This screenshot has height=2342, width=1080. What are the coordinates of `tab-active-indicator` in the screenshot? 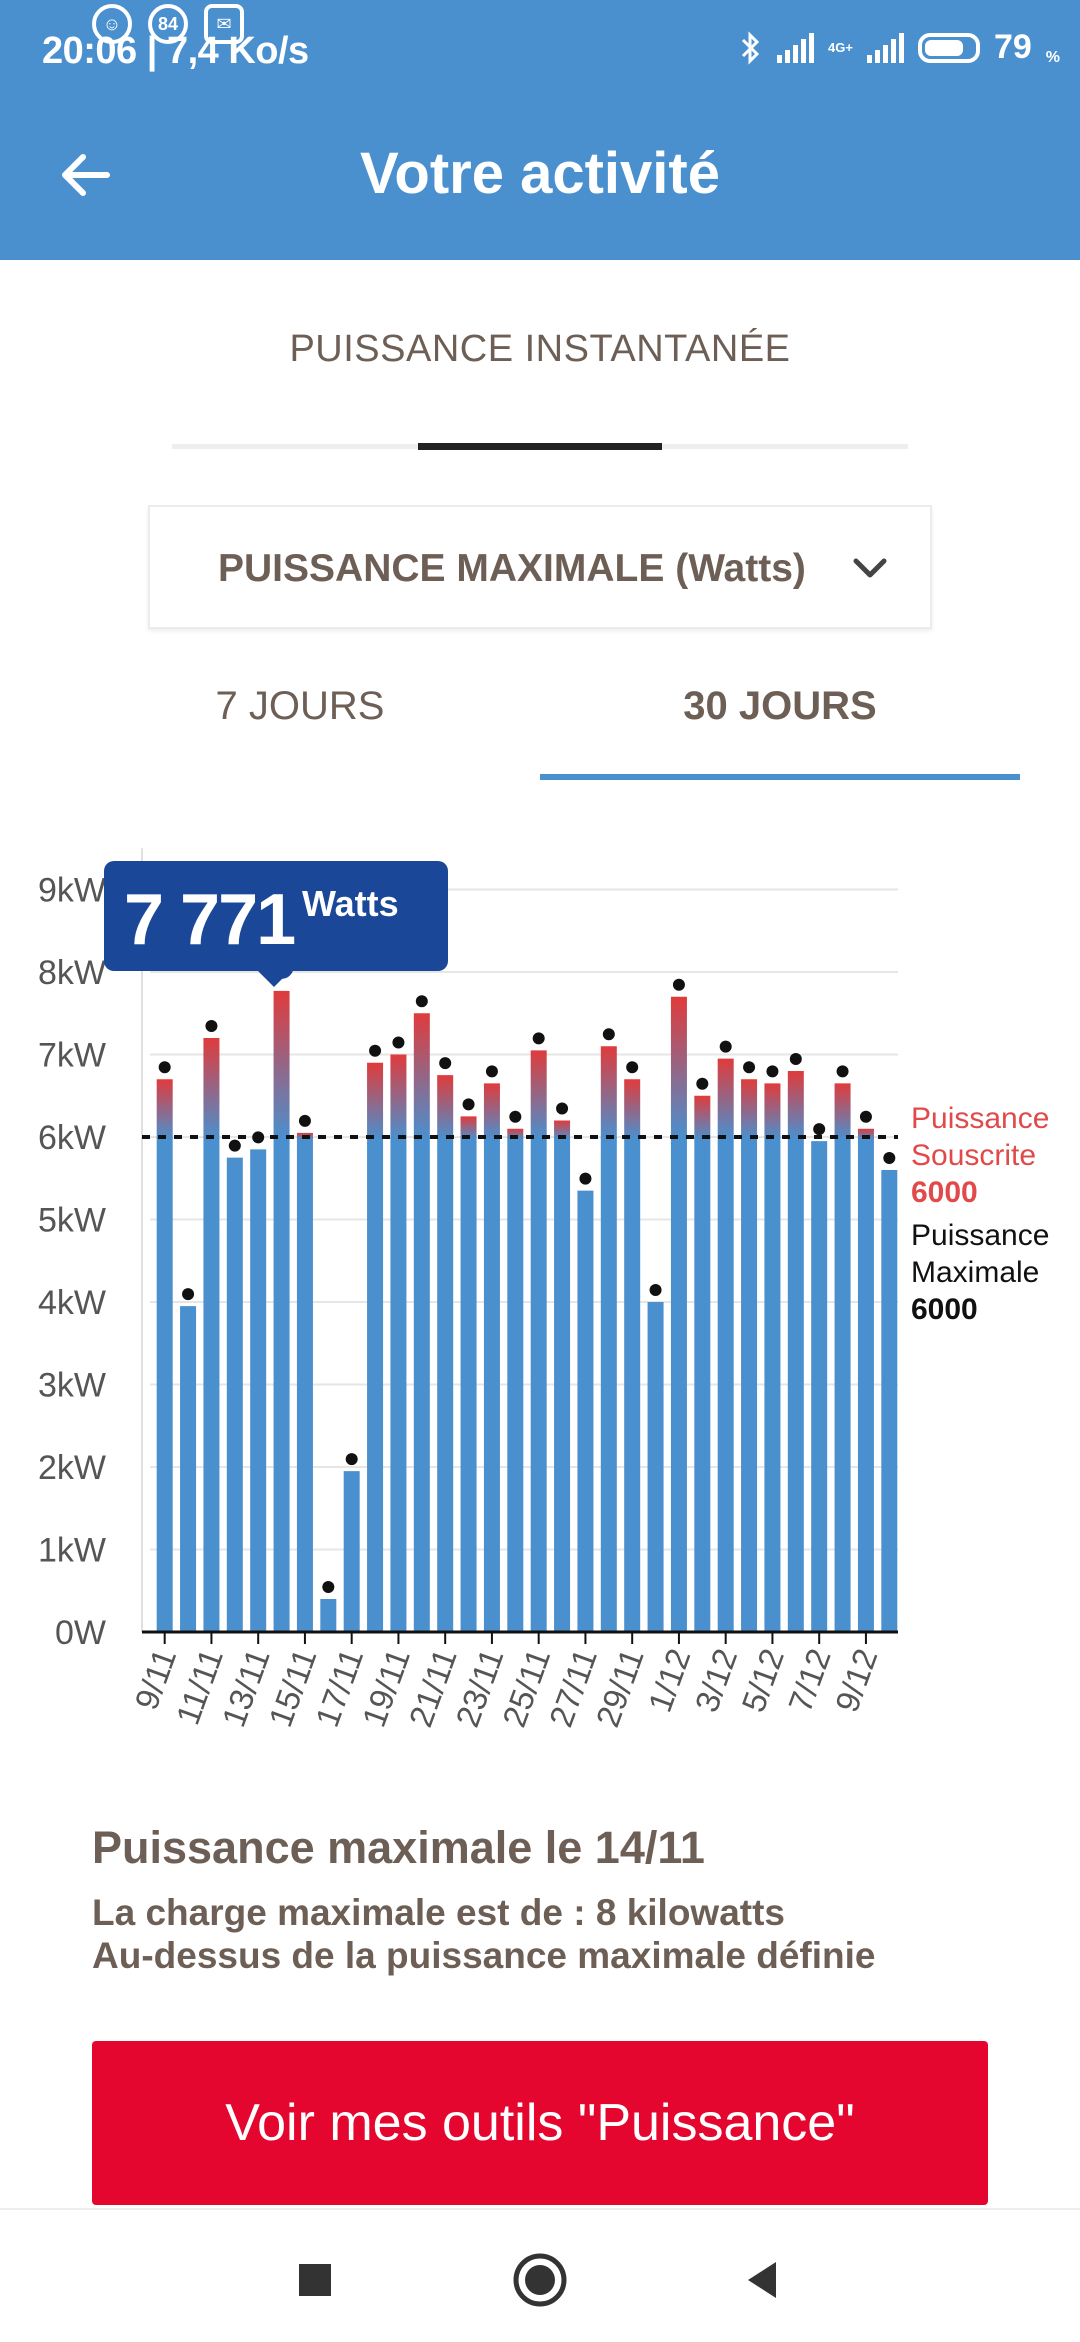 It's located at (540, 446).